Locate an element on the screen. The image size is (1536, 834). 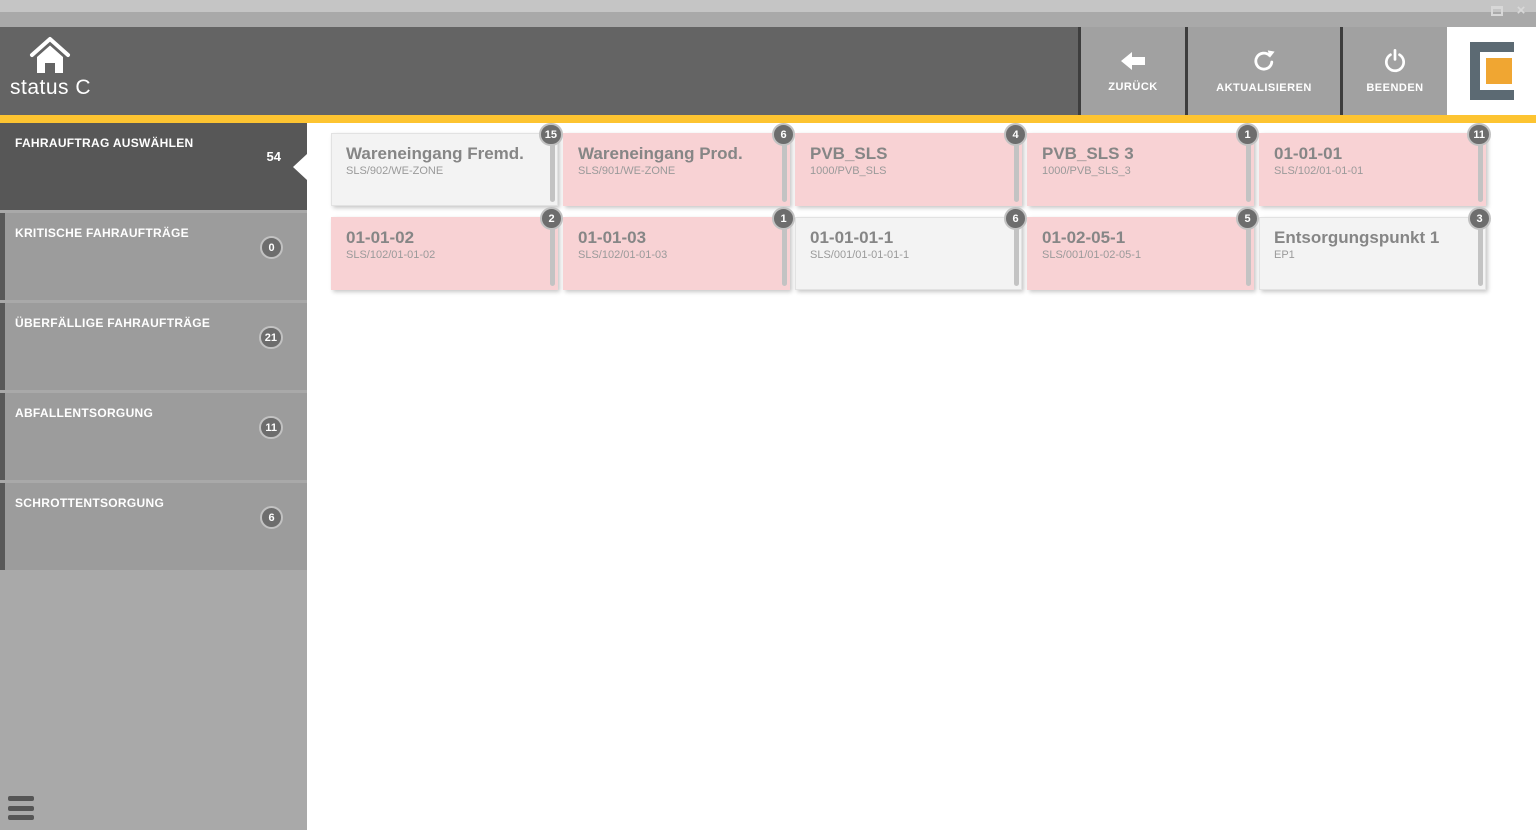
count-badge: 11 is located at coordinates (271, 427).